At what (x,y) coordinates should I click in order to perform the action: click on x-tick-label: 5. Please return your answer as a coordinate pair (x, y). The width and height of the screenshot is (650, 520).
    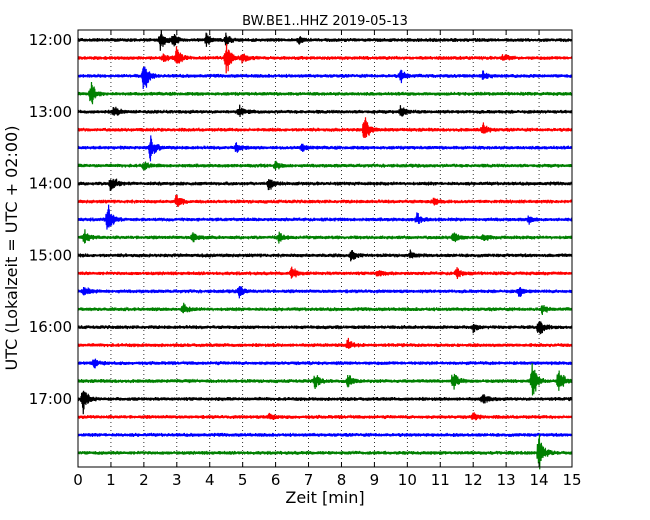
    Looking at the image, I should click on (243, 480).